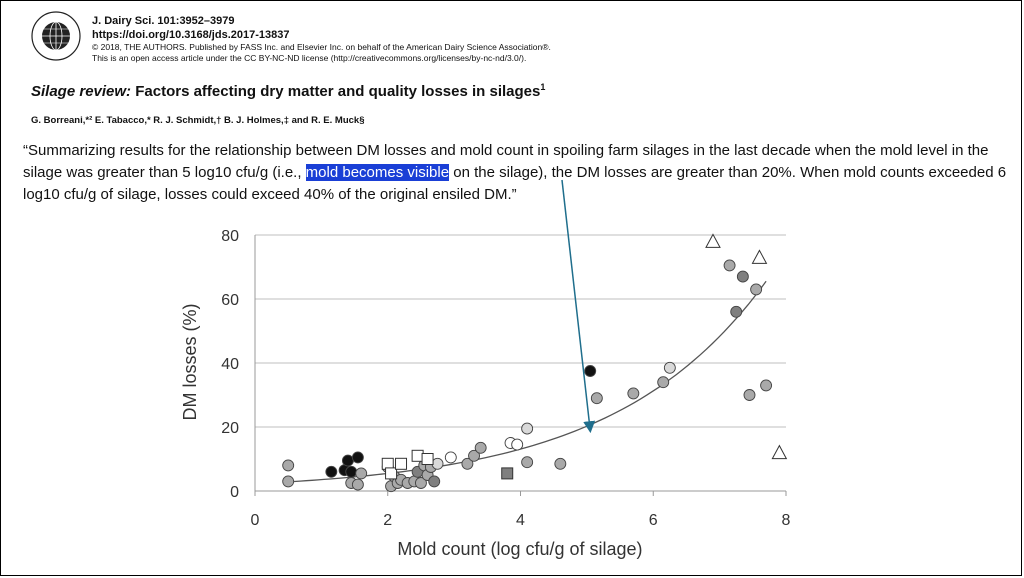 The width and height of the screenshot is (1024, 578). What do you see at coordinates (230, 236) in the screenshot?
I see `y-tick-label-80: 80` at bounding box center [230, 236].